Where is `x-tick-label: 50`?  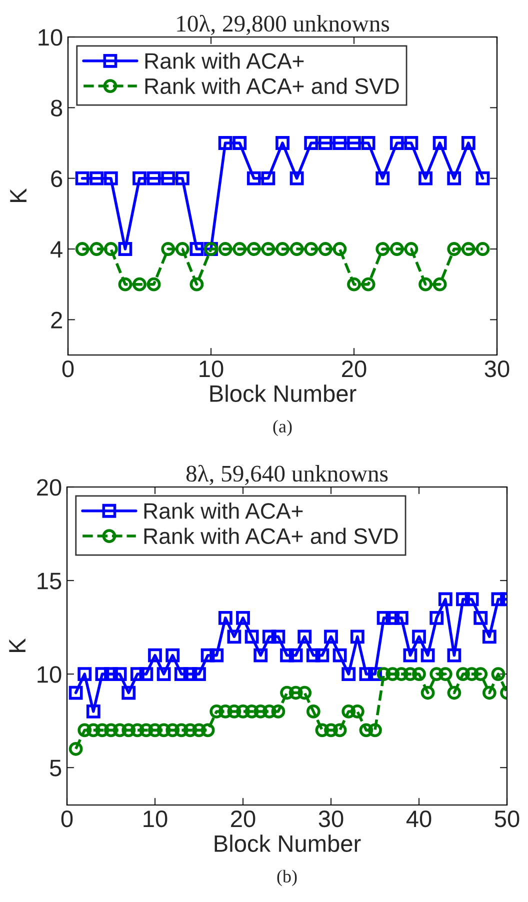 x-tick-label: 50 is located at coordinates (507, 819).